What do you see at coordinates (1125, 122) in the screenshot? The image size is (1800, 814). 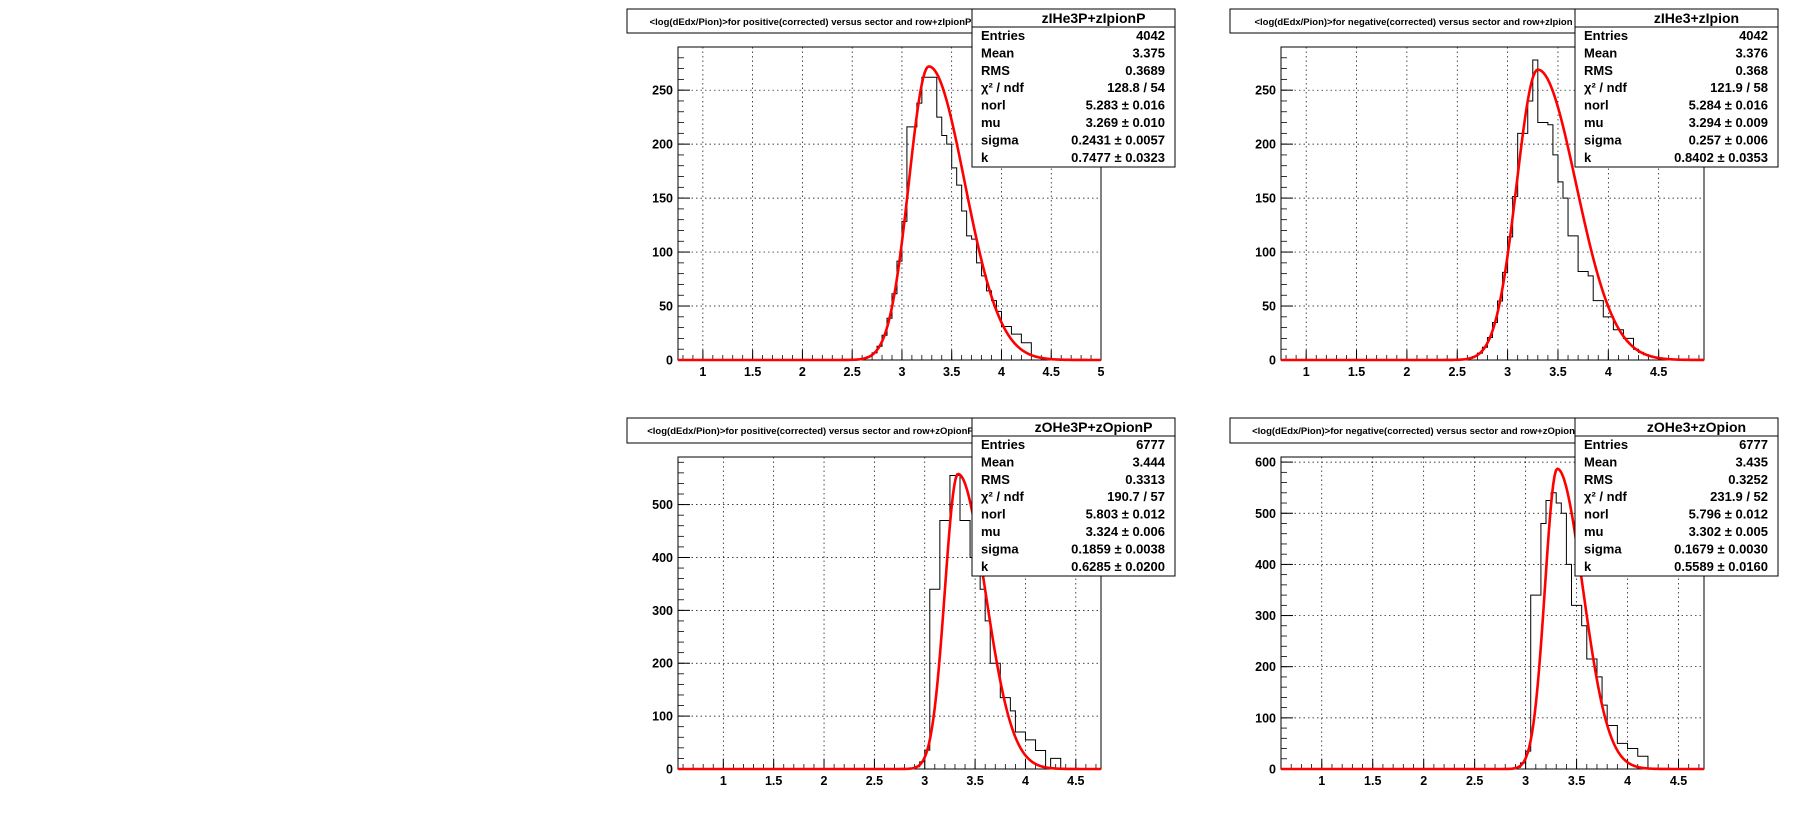 I see `stats-value: 3.269 ± 0.010` at bounding box center [1125, 122].